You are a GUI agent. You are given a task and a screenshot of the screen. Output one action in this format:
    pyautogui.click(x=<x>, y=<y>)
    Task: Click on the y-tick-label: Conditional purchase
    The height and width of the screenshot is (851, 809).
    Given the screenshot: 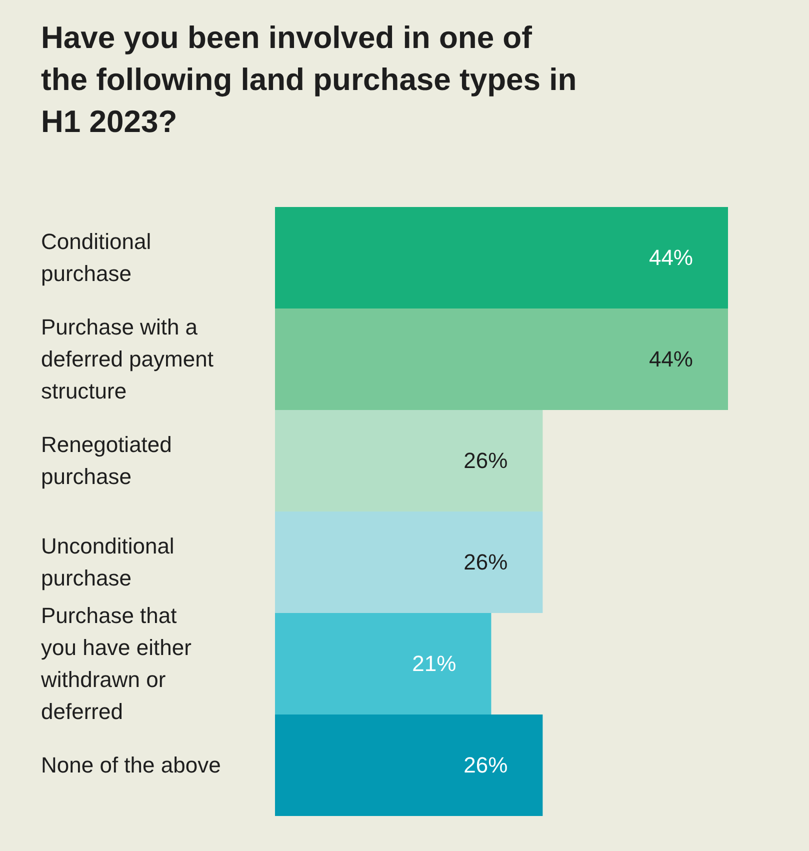 What is the action you would take?
    pyautogui.click(x=96, y=257)
    